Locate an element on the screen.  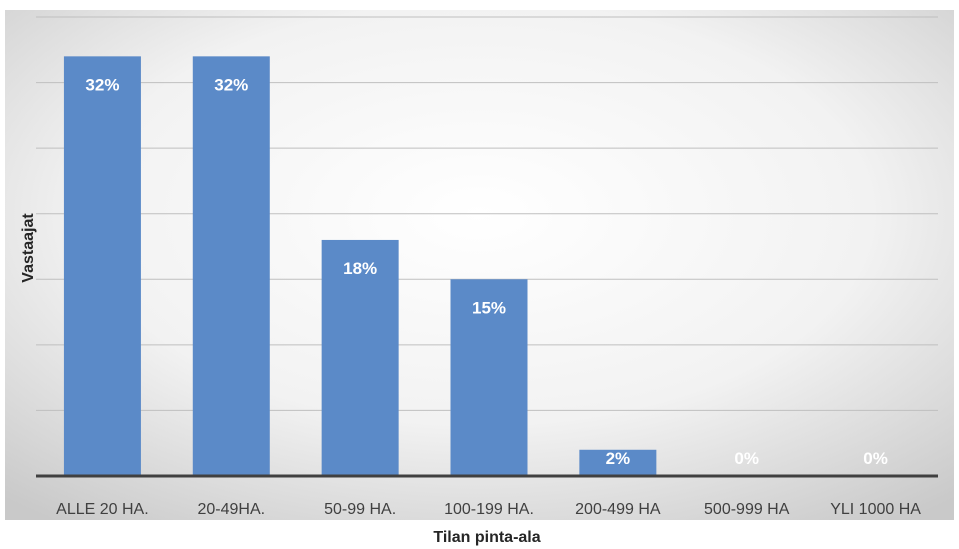
x-tick-label: 100-199 HA. is located at coordinates (489, 509).